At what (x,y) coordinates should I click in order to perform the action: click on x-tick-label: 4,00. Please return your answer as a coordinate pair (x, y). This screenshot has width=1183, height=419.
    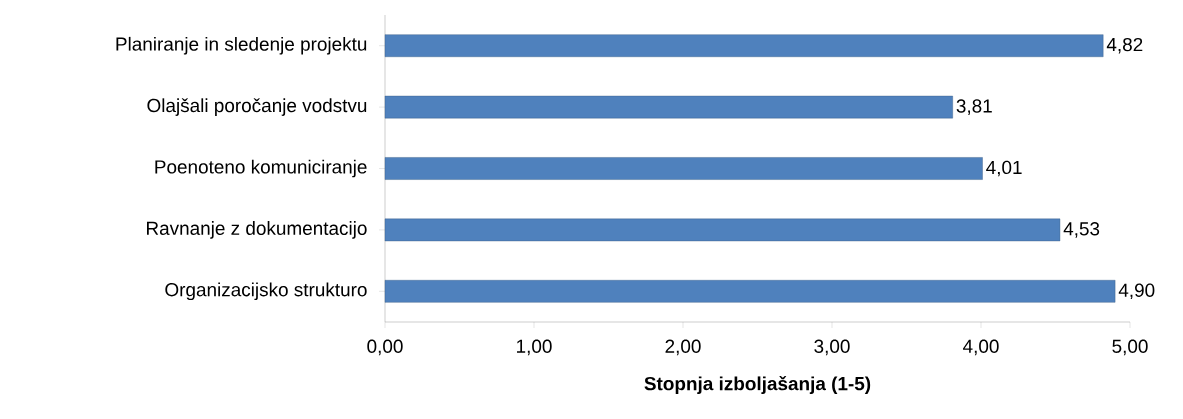
    Looking at the image, I should click on (981, 347).